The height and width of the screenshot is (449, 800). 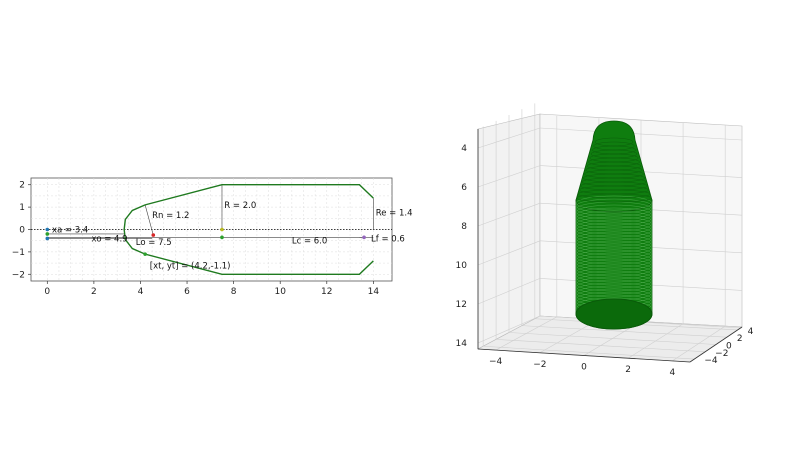 I want to click on y-tick-label: −2, so click(x=18, y=275).